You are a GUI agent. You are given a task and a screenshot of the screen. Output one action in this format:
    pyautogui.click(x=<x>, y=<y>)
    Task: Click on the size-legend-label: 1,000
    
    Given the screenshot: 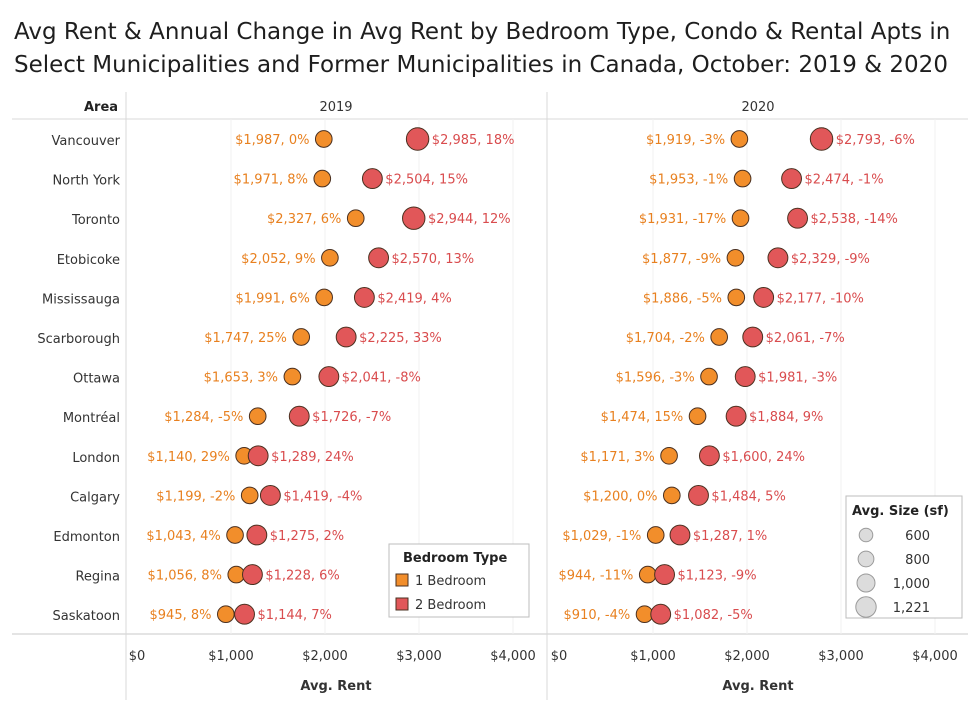 What is the action you would take?
    pyautogui.click(x=911, y=584)
    